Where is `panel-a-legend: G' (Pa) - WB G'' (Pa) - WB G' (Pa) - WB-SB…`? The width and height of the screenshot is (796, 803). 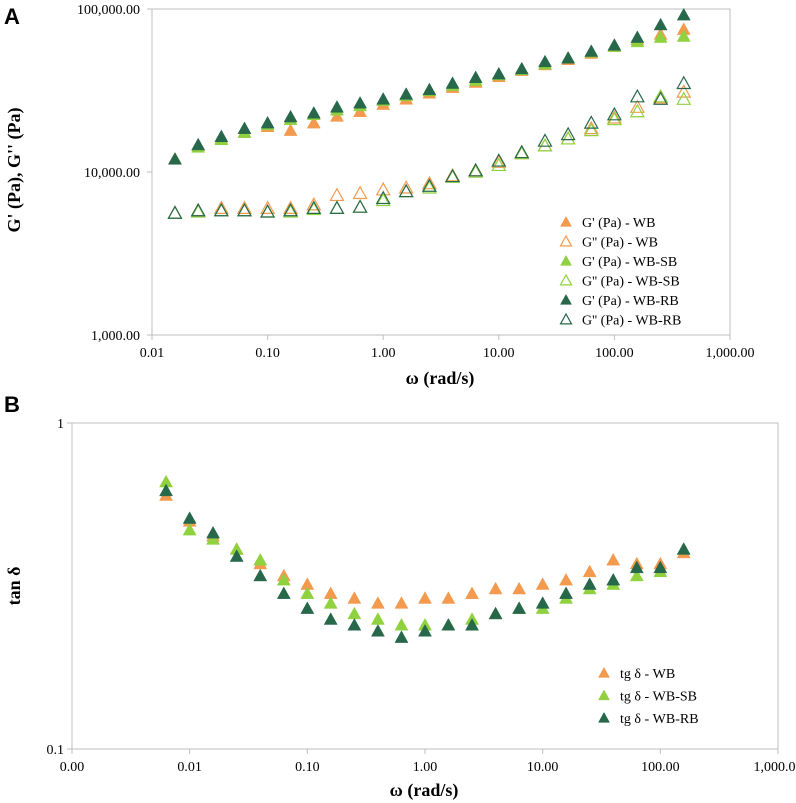 panel-a-legend: G' (Pa) - WB G'' (Pa) - WB G' (Pa) - WB-SB… is located at coordinates (620, 272).